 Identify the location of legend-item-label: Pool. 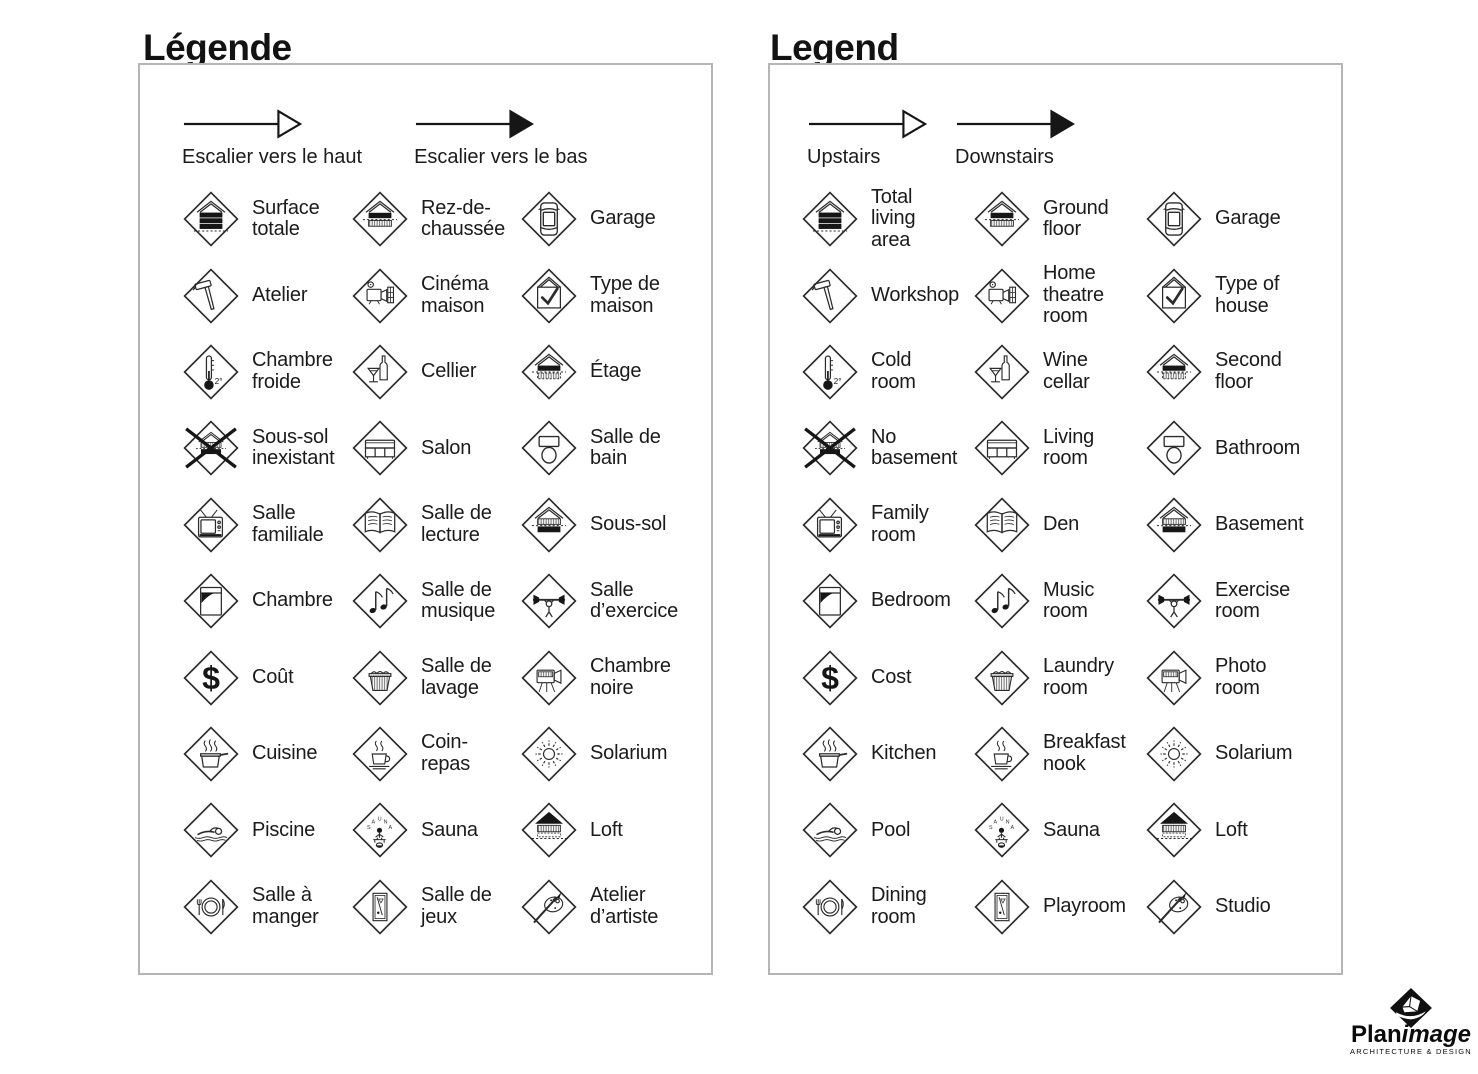
(891, 829).